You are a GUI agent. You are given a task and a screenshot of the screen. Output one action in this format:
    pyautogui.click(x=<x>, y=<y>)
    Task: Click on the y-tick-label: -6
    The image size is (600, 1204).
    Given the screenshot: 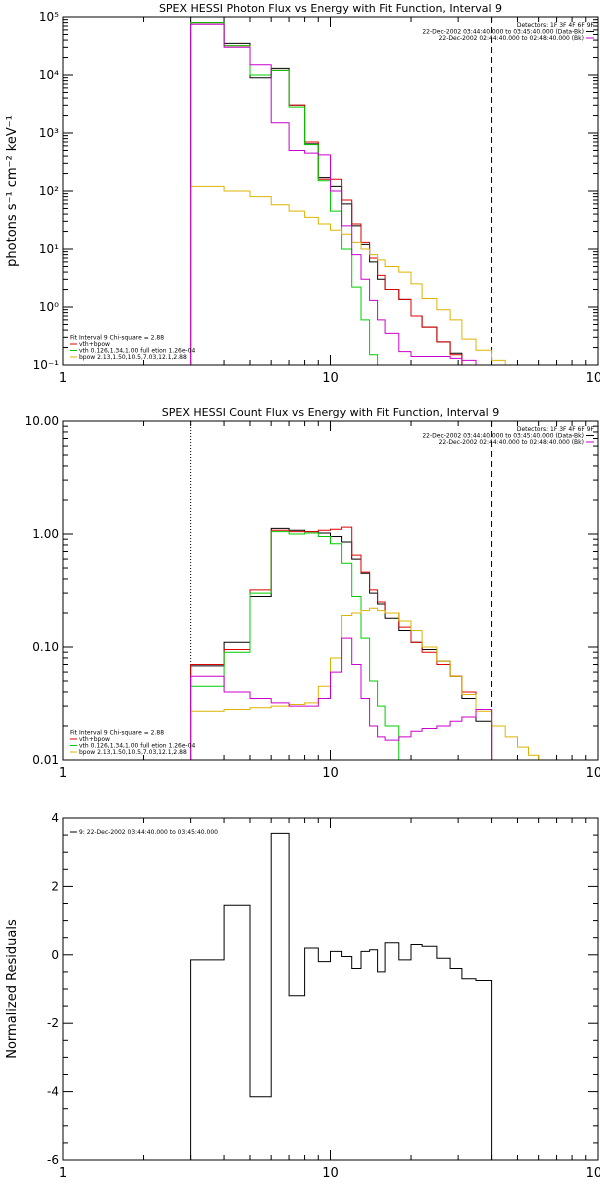 What is the action you would take?
    pyautogui.click(x=53, y=1160)
    